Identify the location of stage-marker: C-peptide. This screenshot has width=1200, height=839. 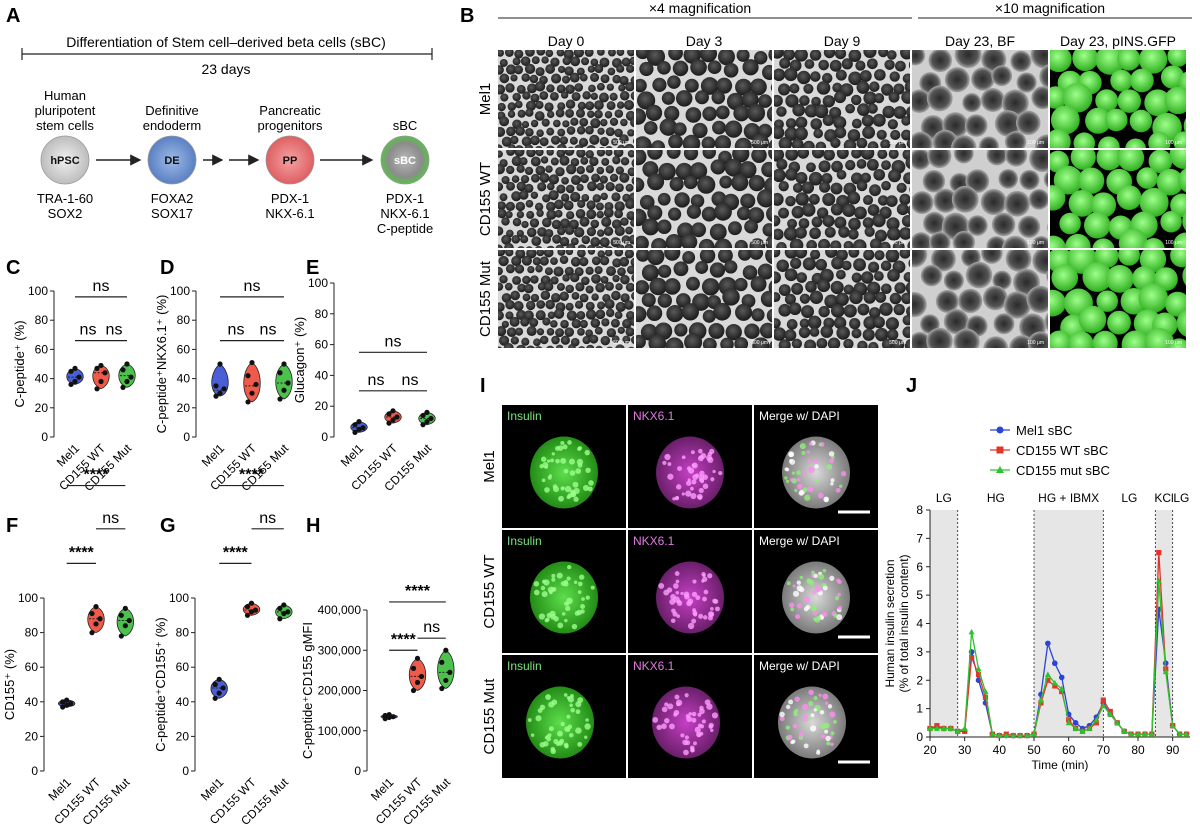
(405, 228).